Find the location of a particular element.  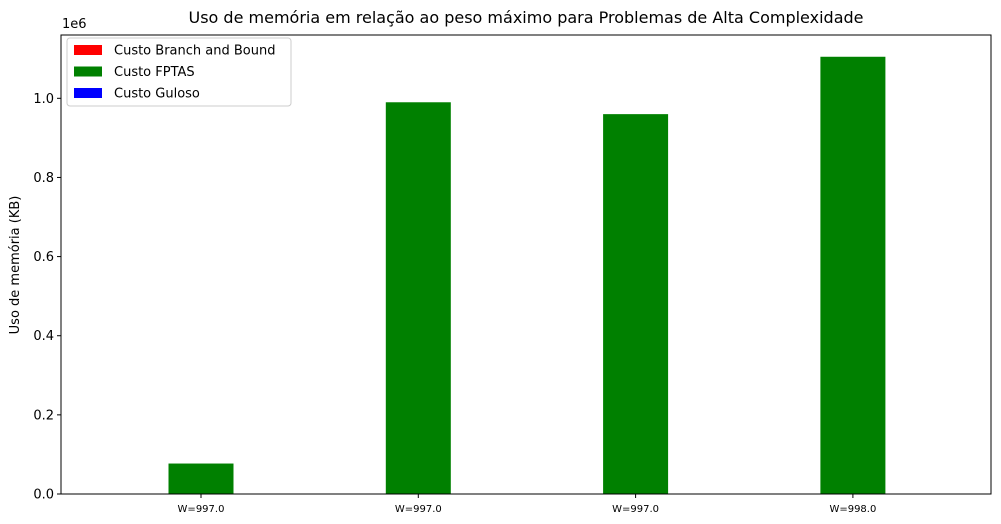

y-tick-label: 0.2 is located at coordinates (43, 415).